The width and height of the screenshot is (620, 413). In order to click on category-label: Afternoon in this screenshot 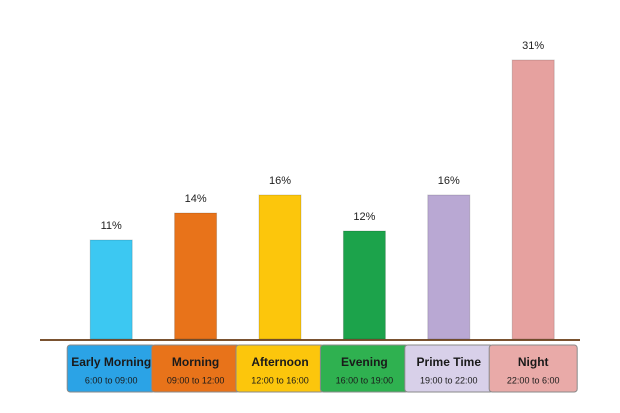, I will do `click(279, 362)`.